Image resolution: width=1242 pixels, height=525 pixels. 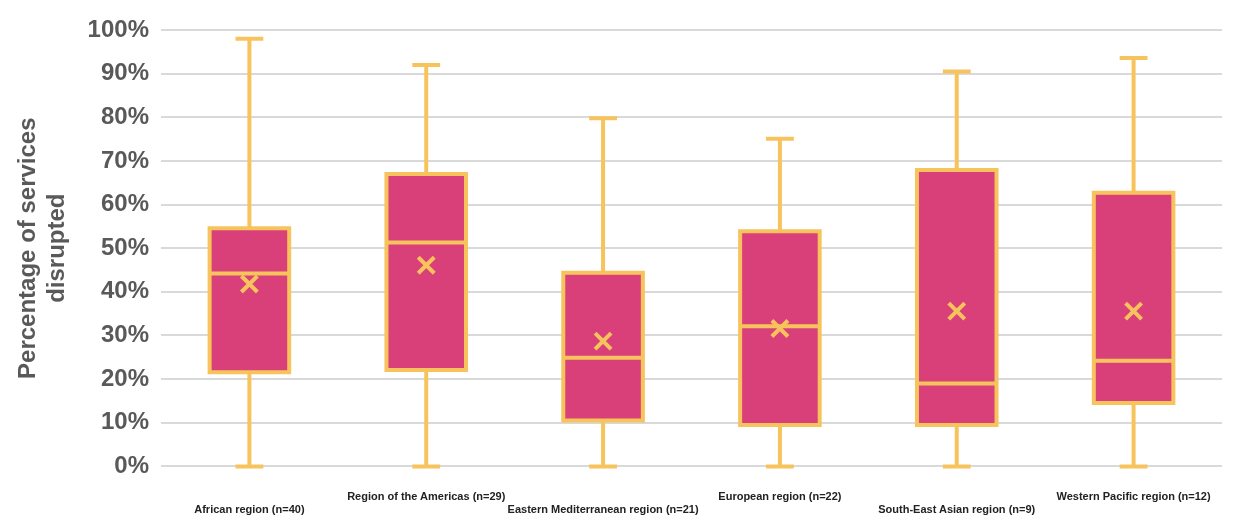 What do you see at coordinates (124, 72) in the screenshot?
I see `y-tick-label: 90%` at bounding box center [124, 72].